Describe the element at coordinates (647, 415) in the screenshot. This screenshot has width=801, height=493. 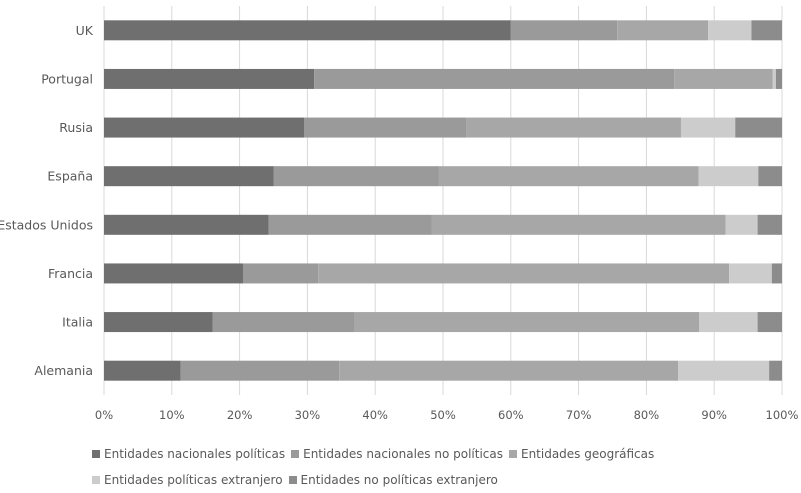
I see `x-tick-label: 80%` at that location.